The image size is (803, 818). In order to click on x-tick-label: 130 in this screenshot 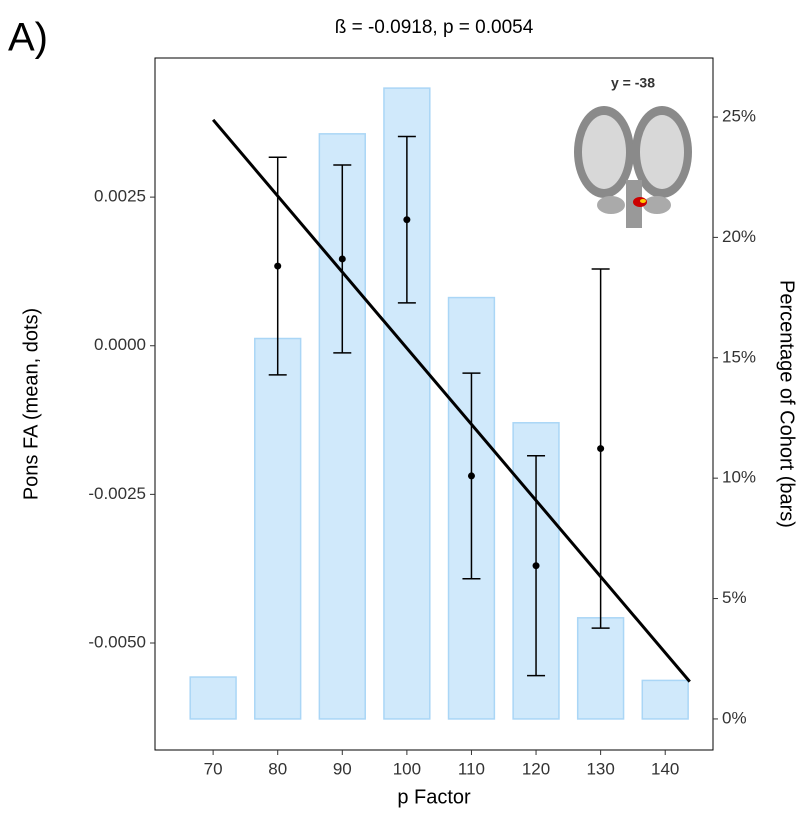, I will do `click(600, 768)`.